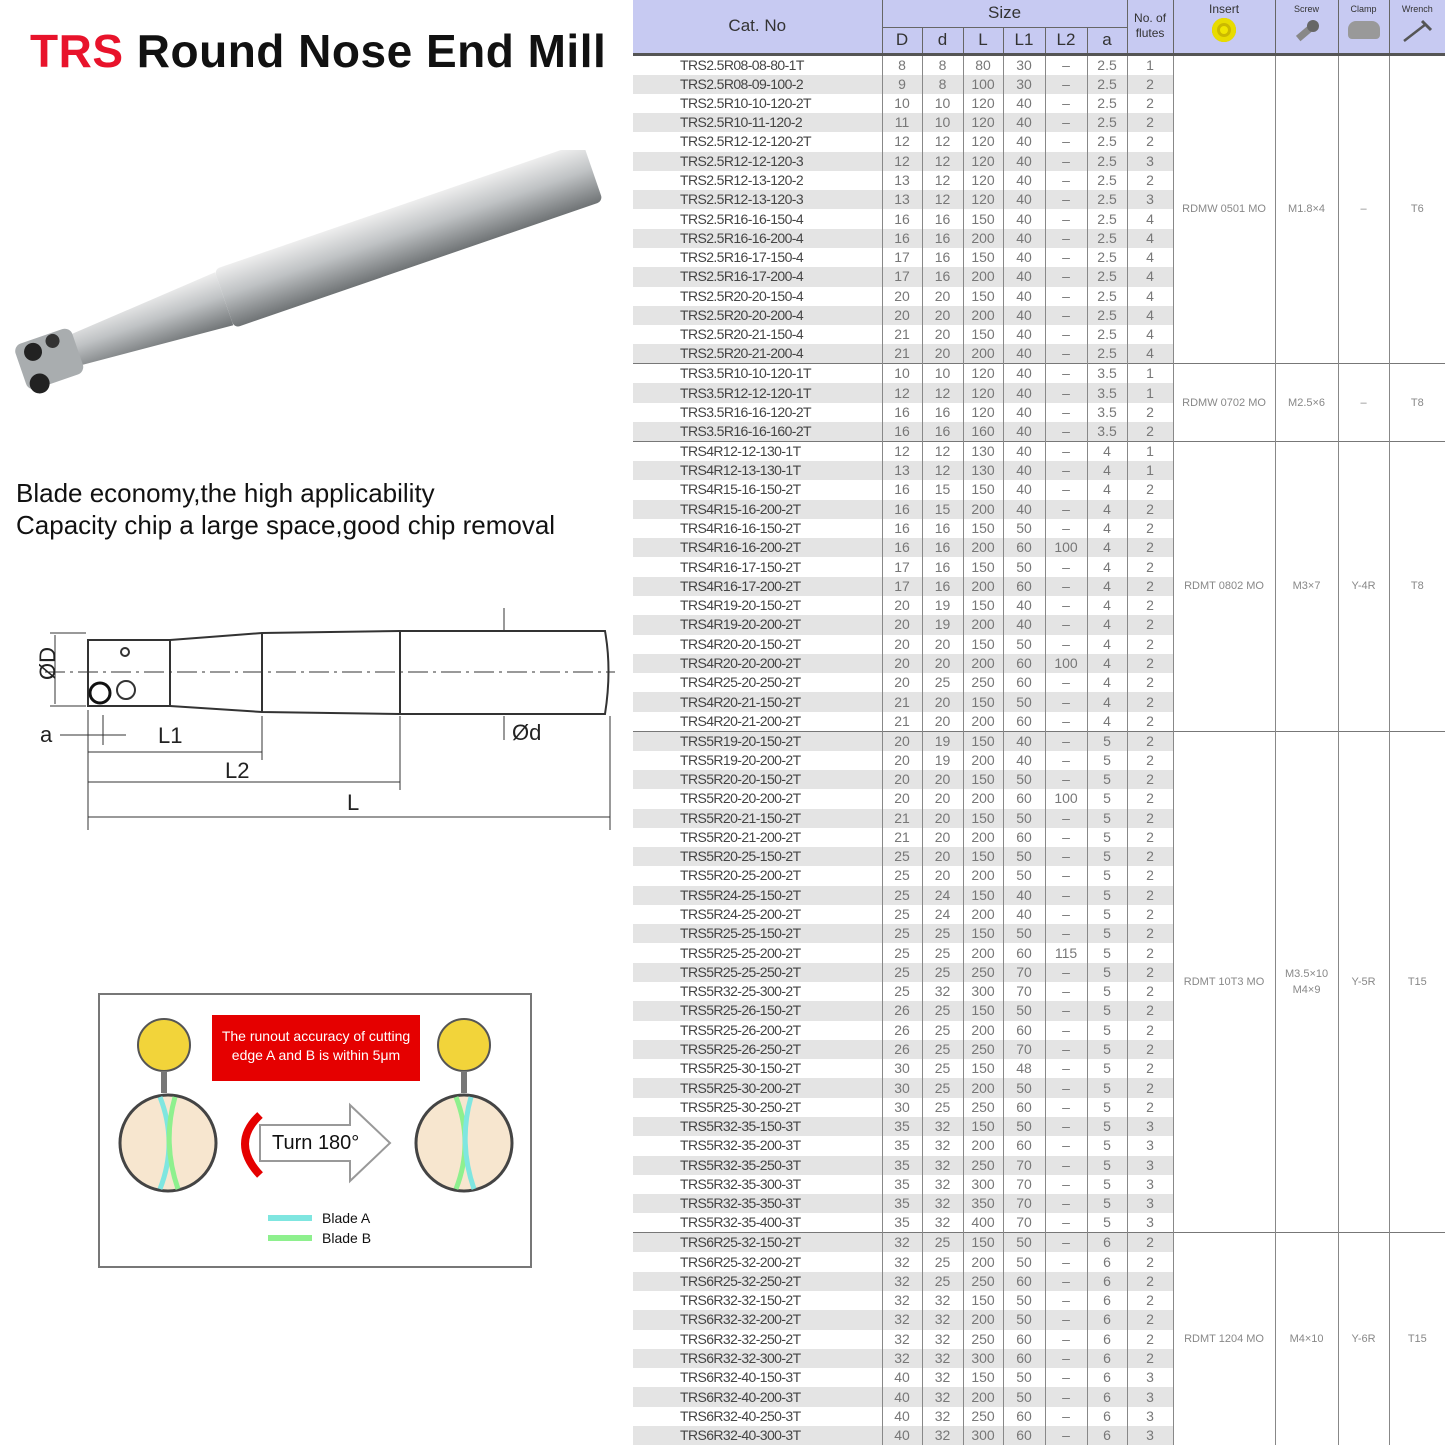 The image size is (1445, 1445). Describe the element at coordinates (1039, 857) in the screenshot. I see `table-row: TRS5R20-25-150-2T 25 20 150 50–5 2` at that location.